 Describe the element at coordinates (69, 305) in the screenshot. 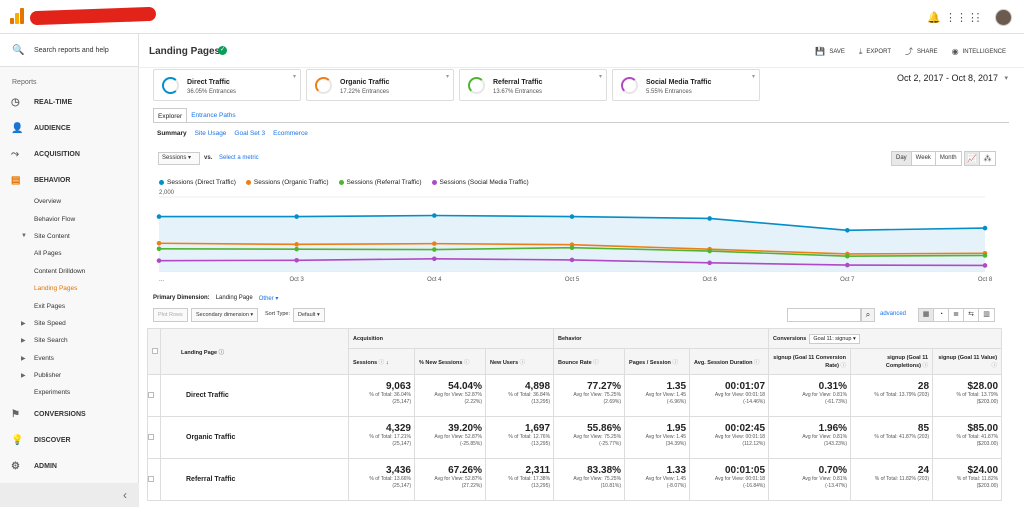

I see `sidebar-subitem-exit-pages: Exit Pages` at that location.